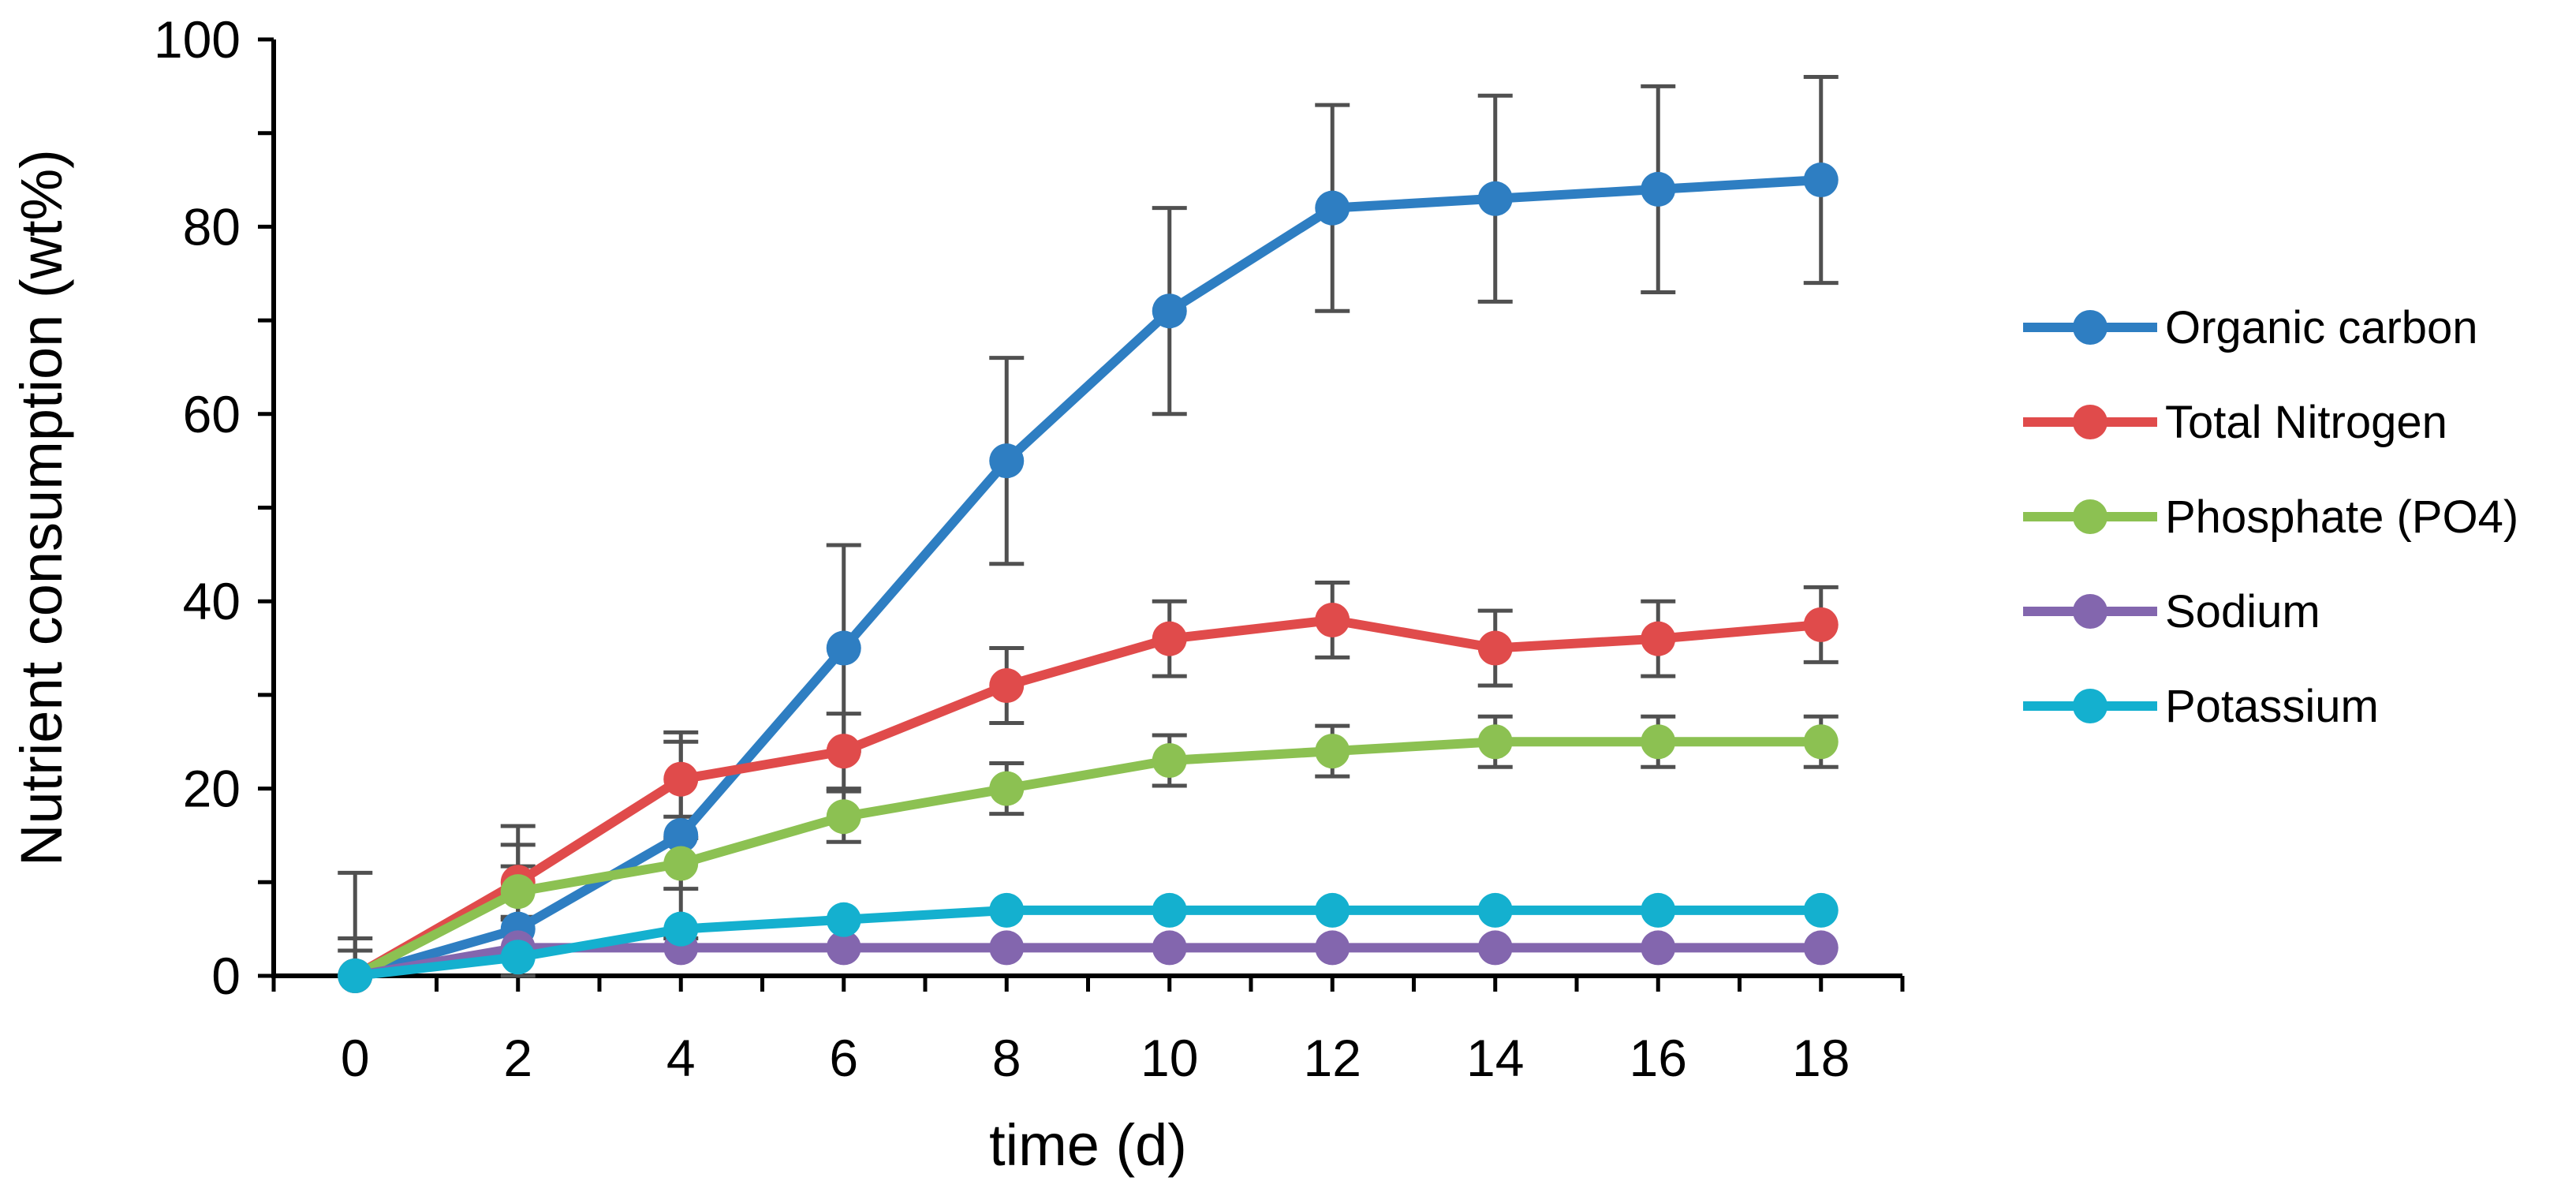  What do you see at coordinates (2341, 517) in the screenshot?
I see `legend-label: Phosphate (PO4)` at bounding box center [2341, 517].